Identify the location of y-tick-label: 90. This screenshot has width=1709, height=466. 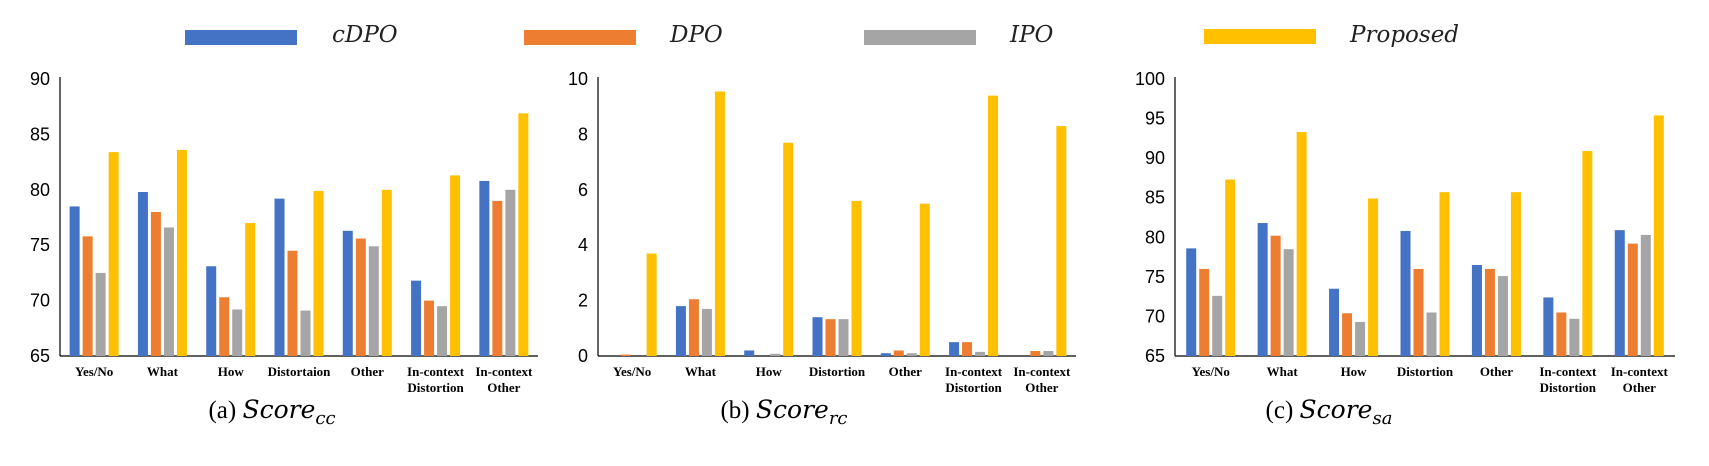
(1155, 158).